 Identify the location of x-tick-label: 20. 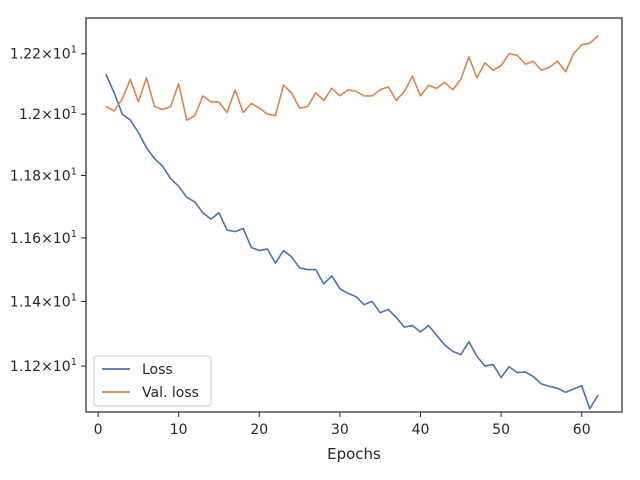
(259, 430).